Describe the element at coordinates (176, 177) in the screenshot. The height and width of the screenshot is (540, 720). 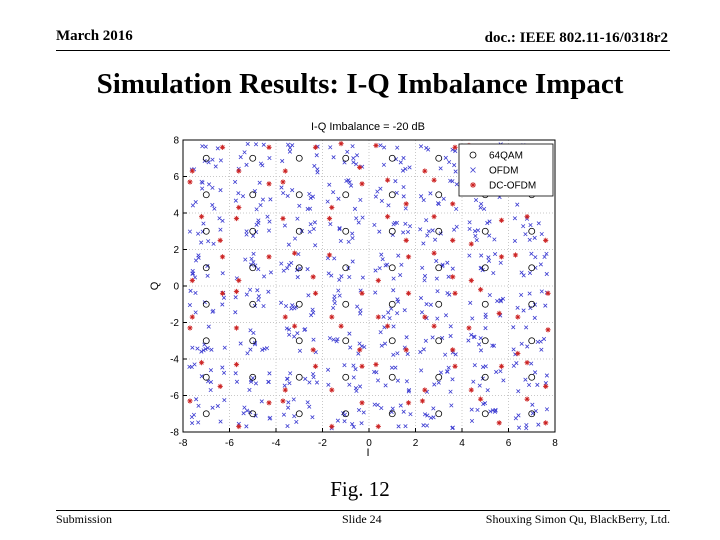
I see `y-tick-label: 6` at that location.